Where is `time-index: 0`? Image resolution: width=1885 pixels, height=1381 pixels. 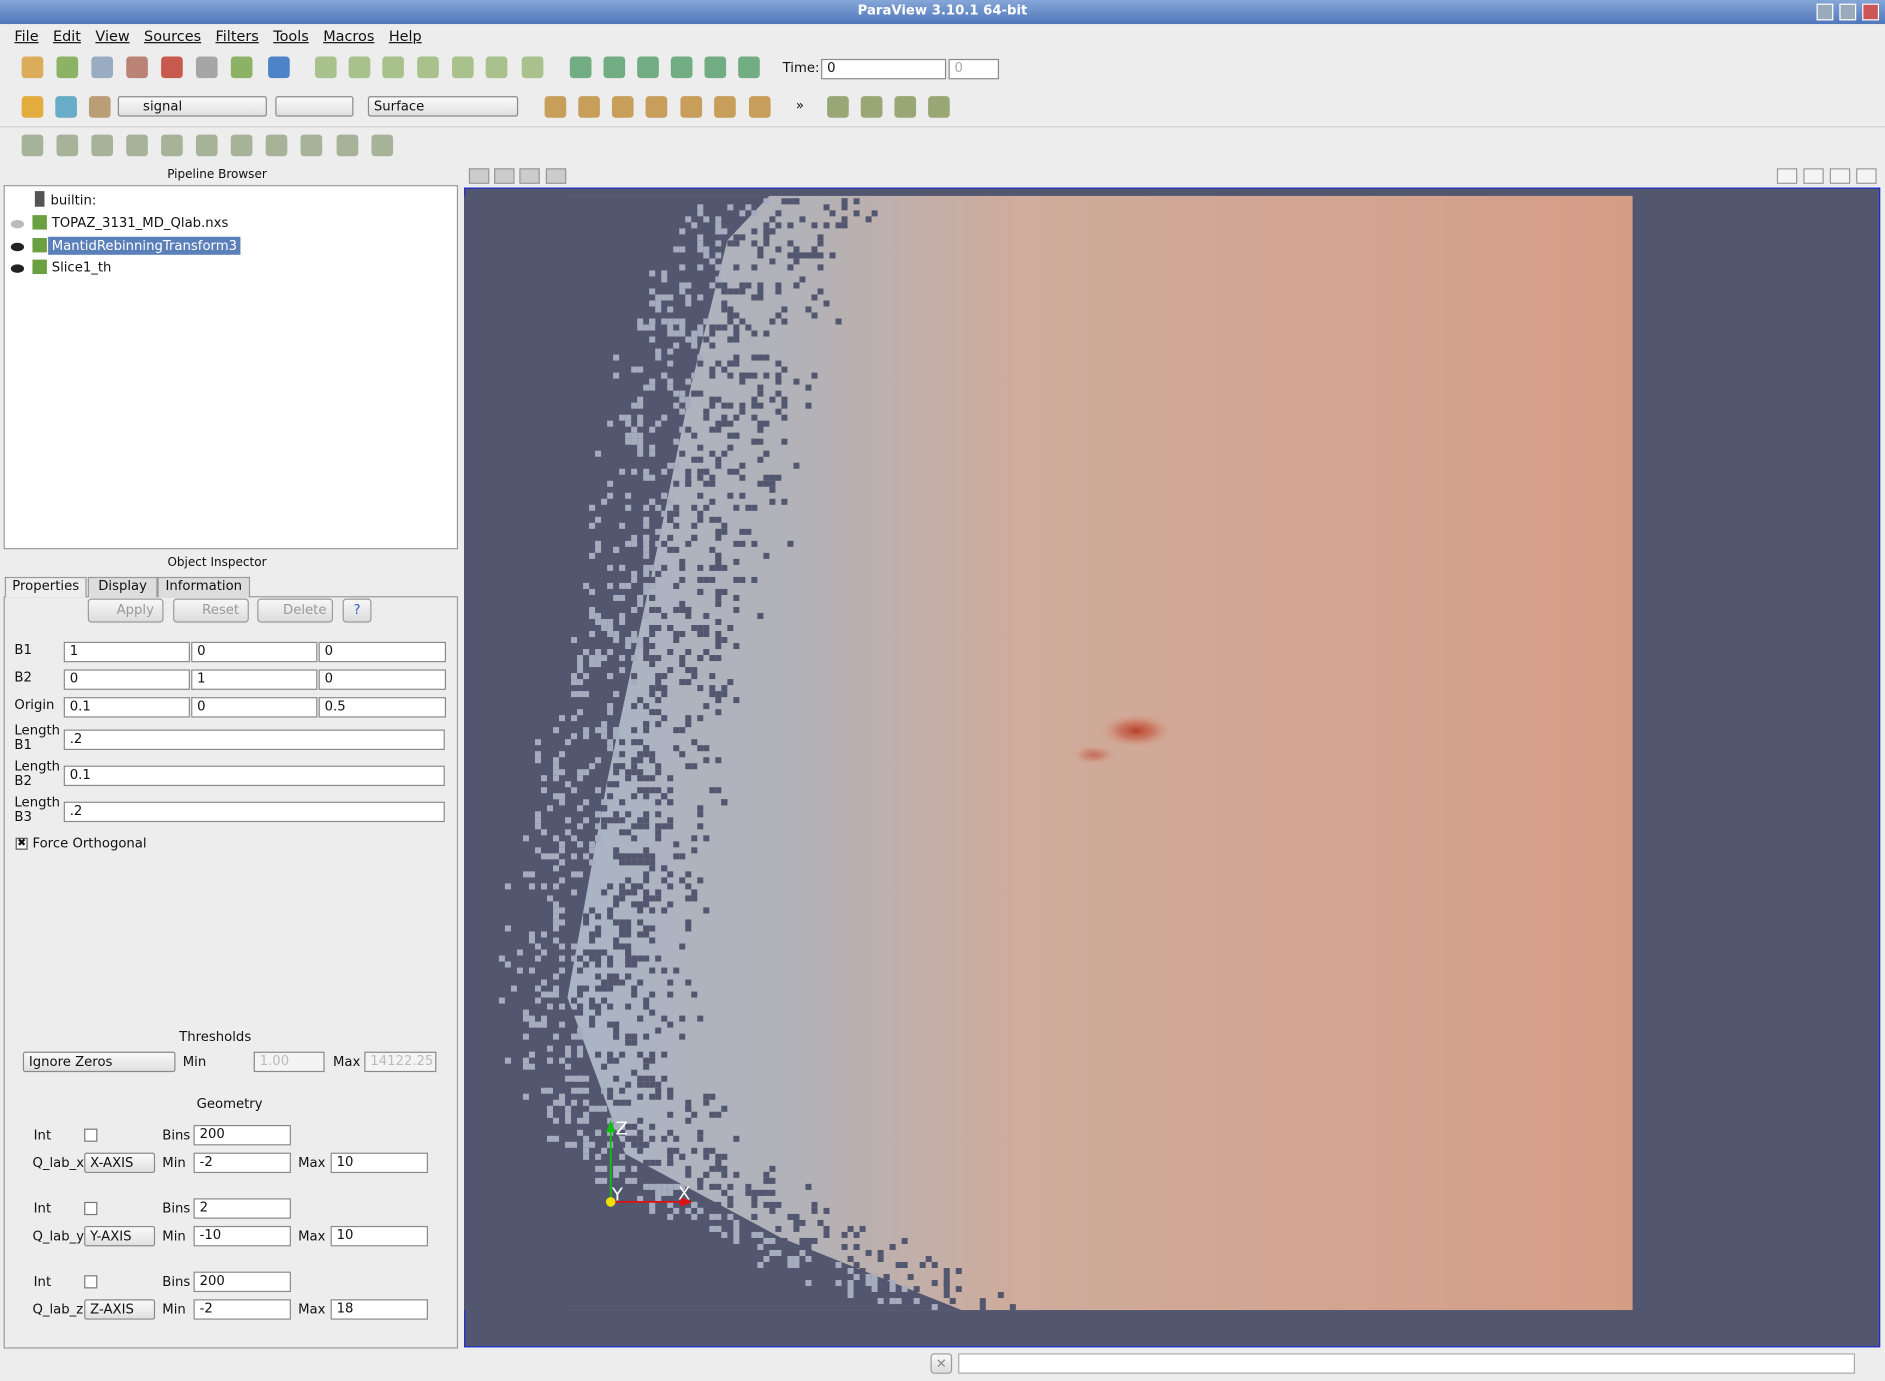
time-index: 0 is located at coordinates (974, 69).